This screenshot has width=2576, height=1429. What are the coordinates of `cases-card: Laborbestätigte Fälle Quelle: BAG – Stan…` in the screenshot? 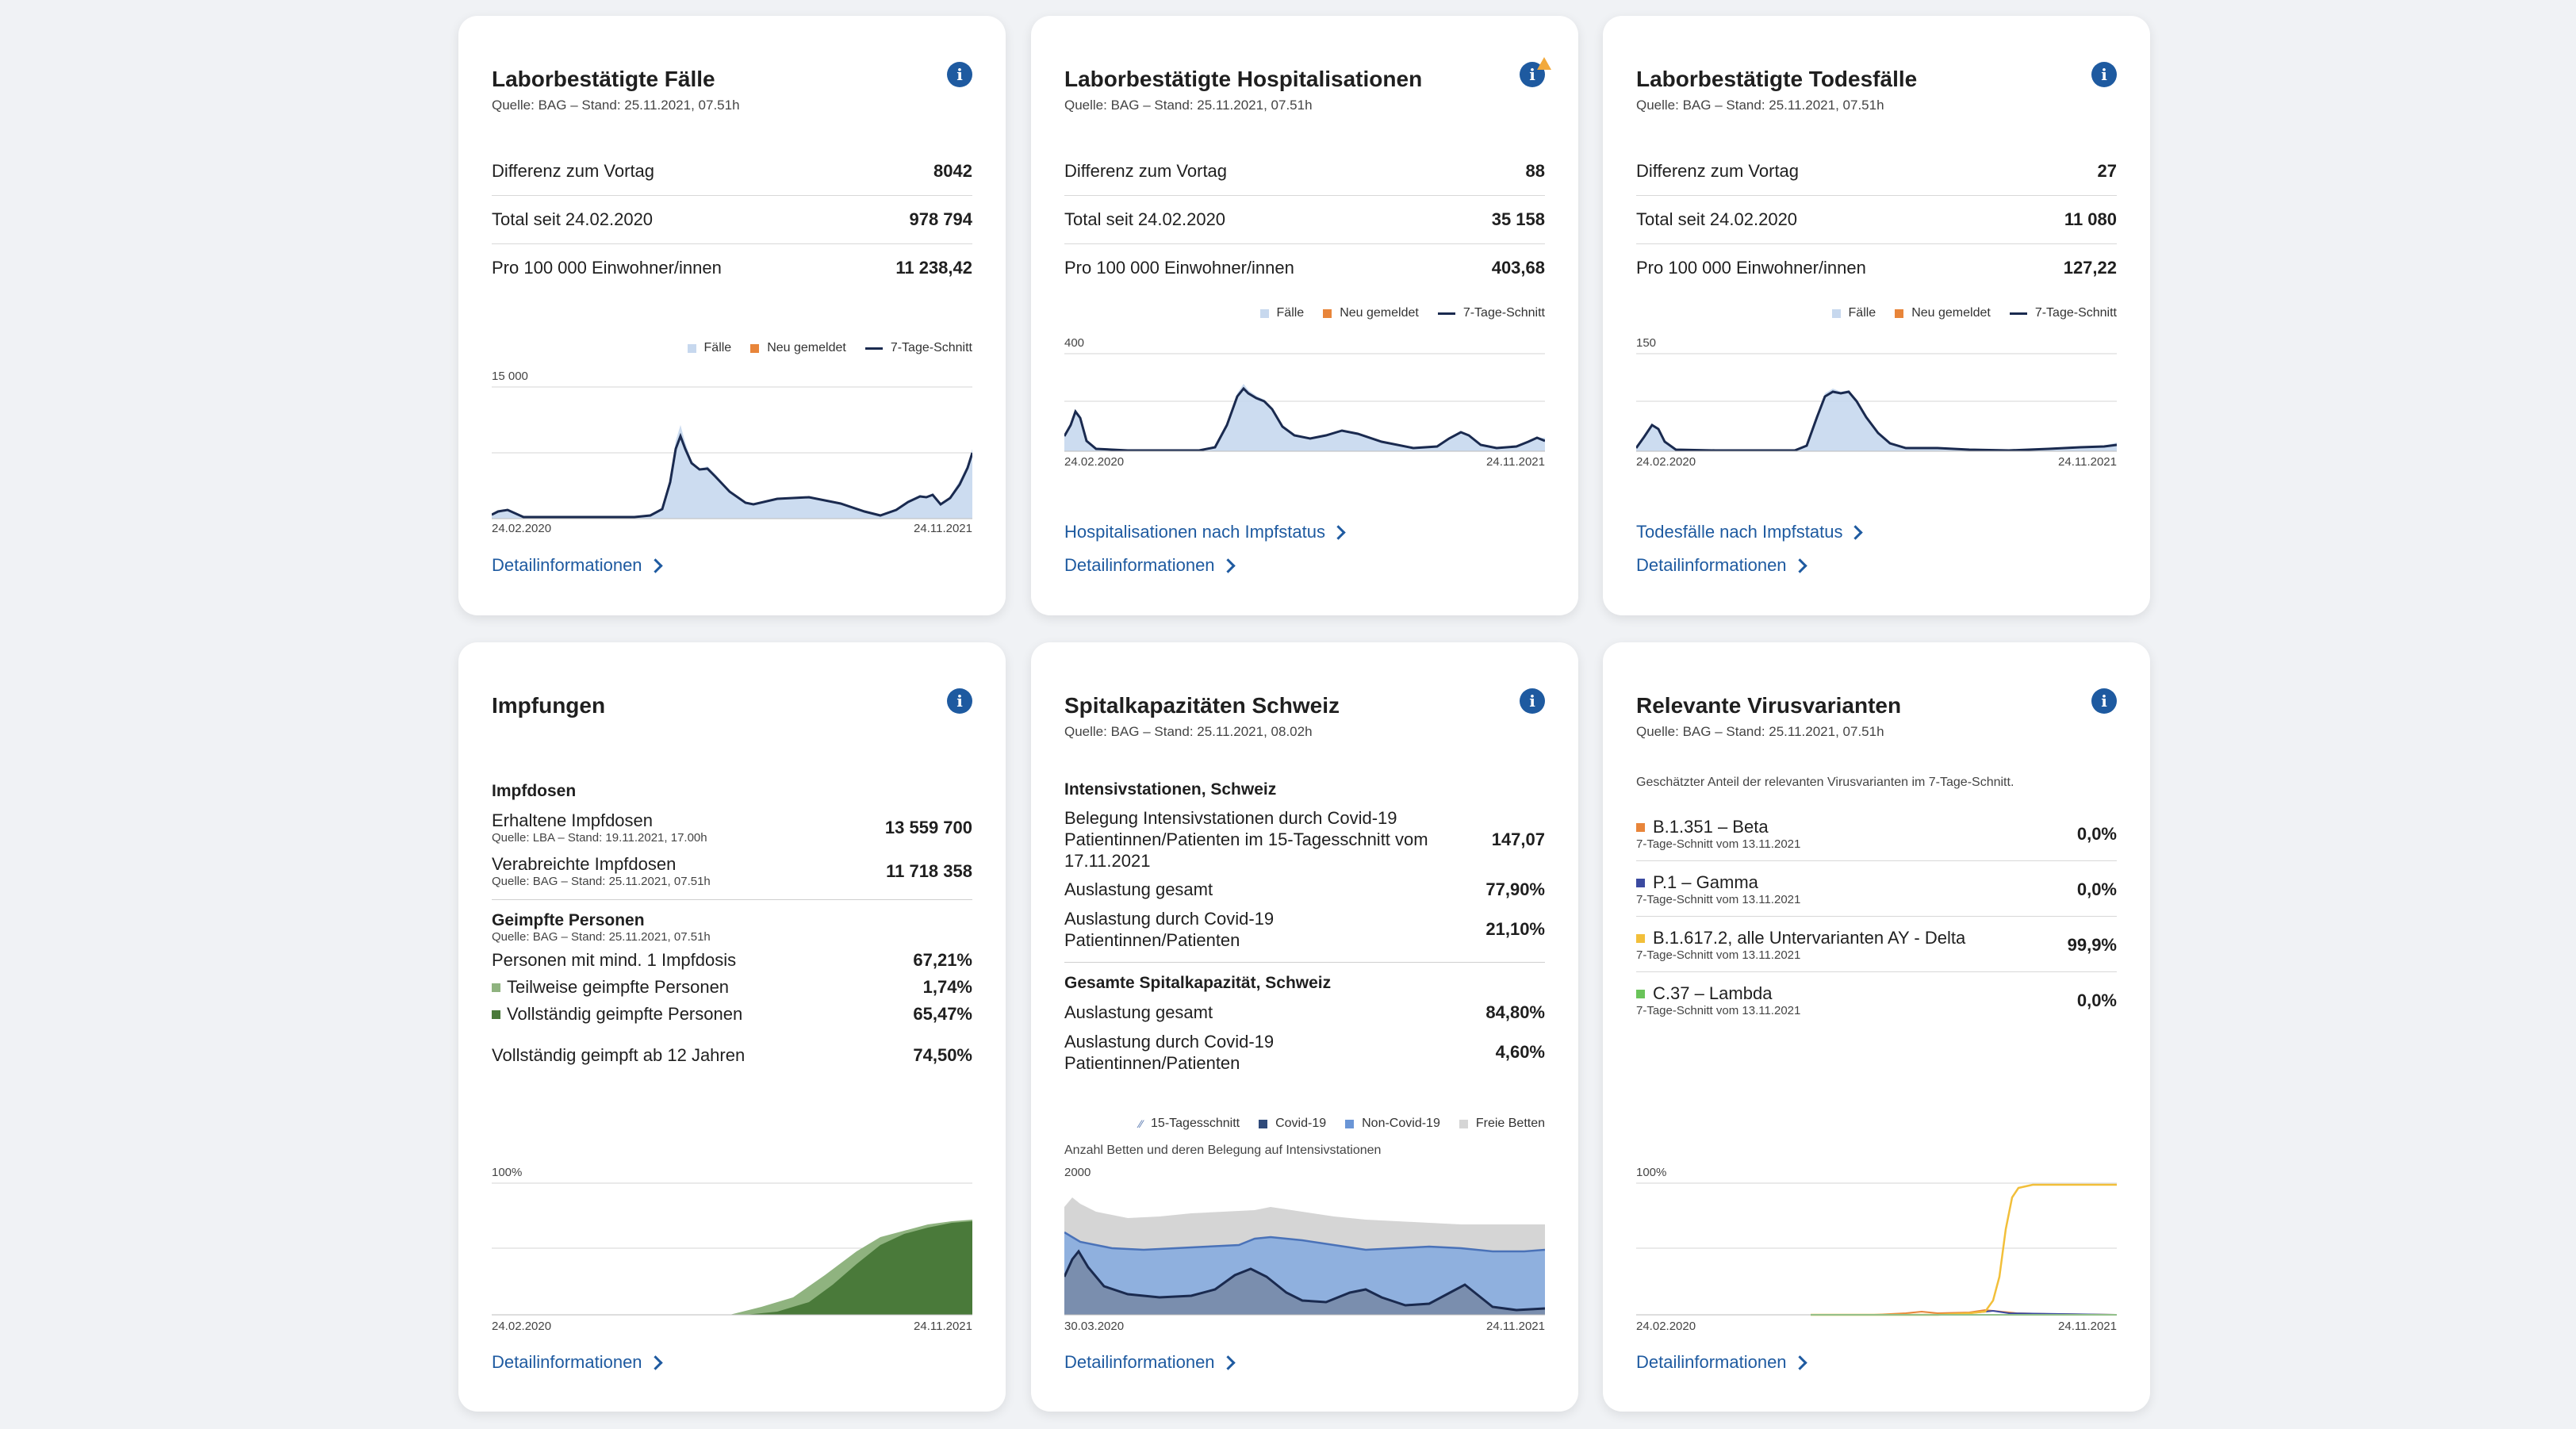 It's located at (732, 316).